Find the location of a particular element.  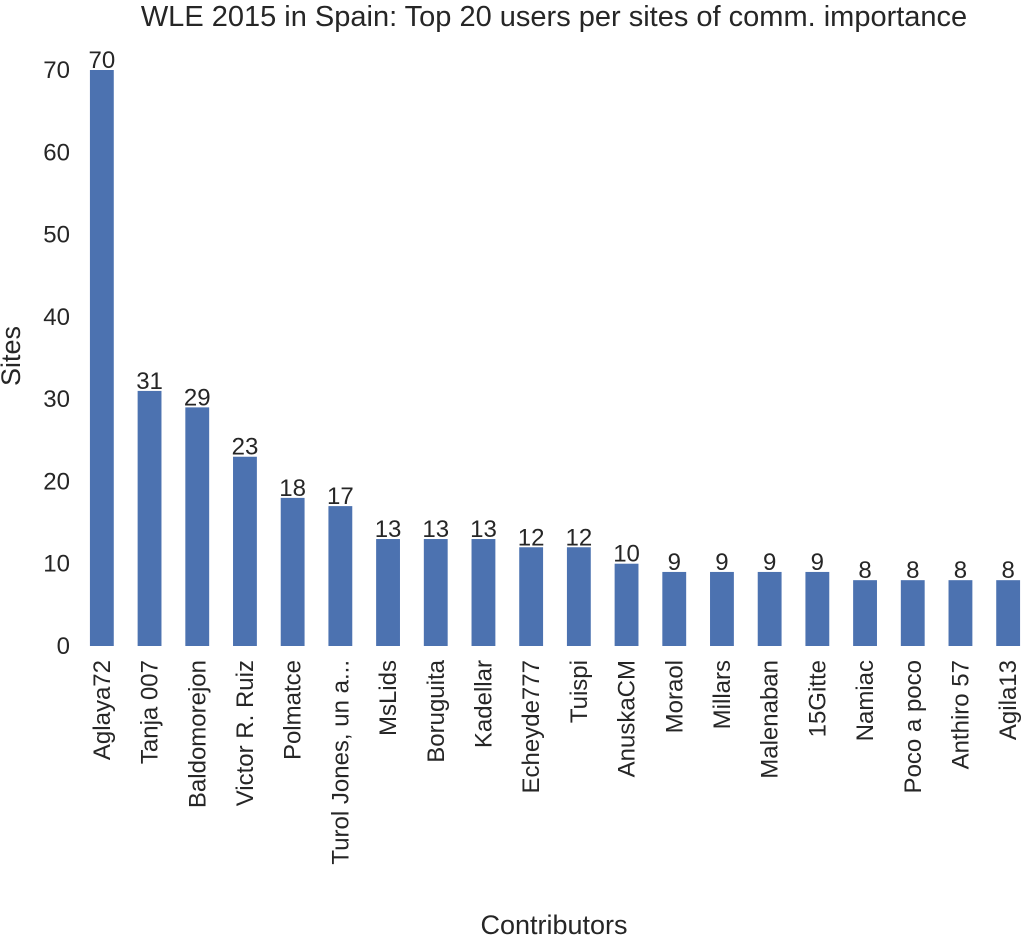

y-tick-label: 30 is located at coordinates (56, 399).